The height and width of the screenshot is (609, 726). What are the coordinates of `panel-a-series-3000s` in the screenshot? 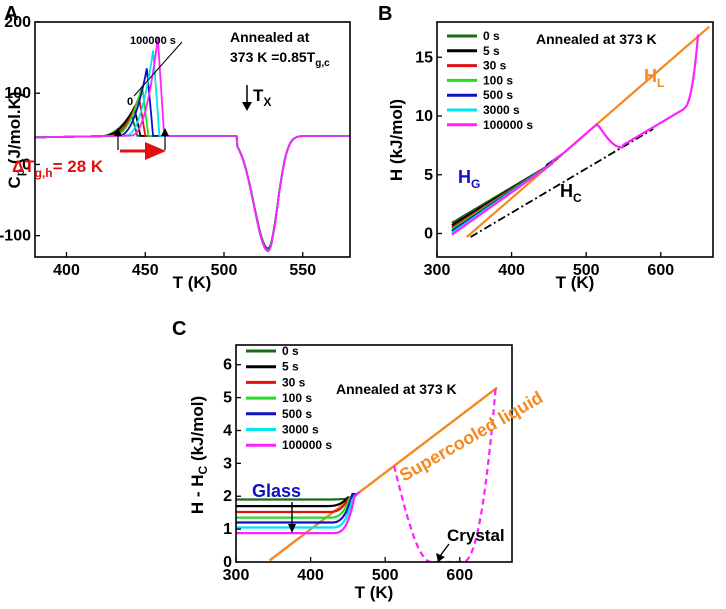 It's located at (192, 151).